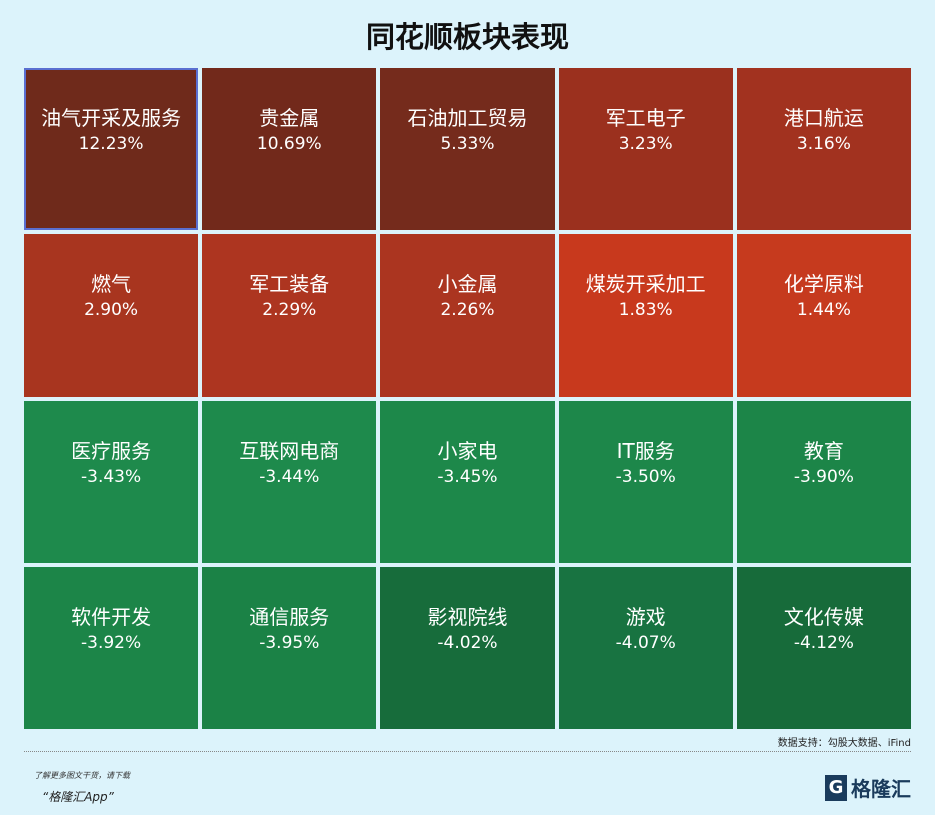 The width and height of the screenshot is (935, 815). Describe the element at coordinates (823, 616) in the screenshot. I see `cell-label: 文化传媒` at that location.